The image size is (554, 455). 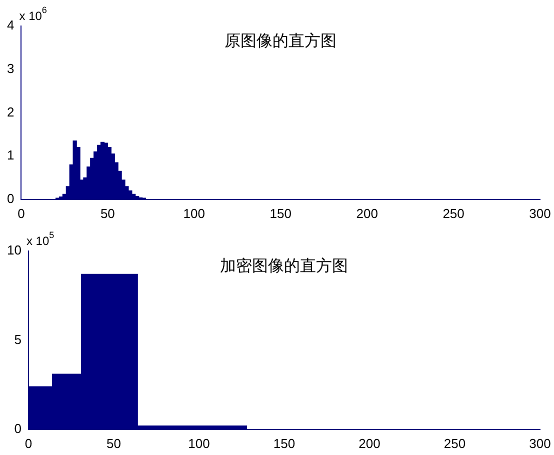 I want to click on y-tick-label: 1, so click(x=10, y=155).